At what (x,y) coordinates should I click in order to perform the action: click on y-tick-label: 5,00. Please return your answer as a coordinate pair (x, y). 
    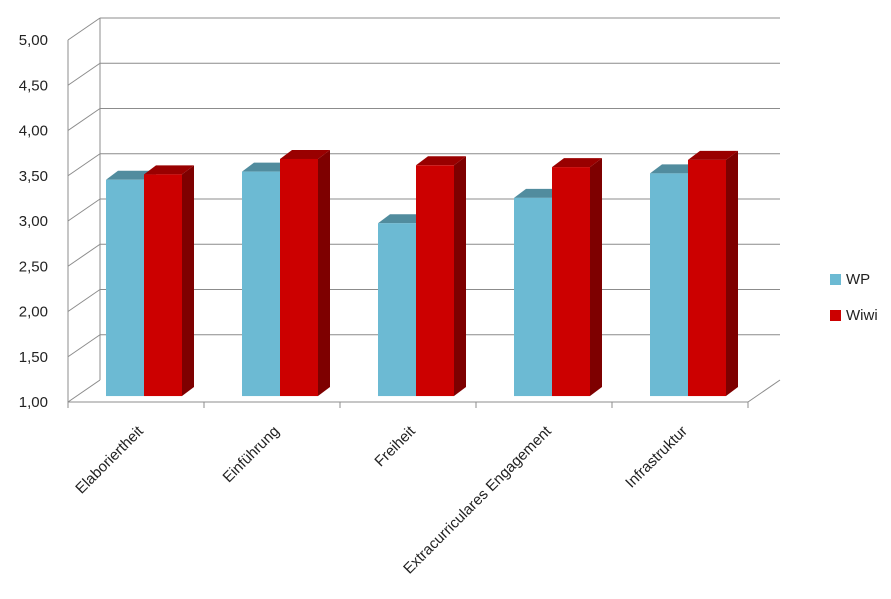
    Looking at the image, I should click on (33, 40).